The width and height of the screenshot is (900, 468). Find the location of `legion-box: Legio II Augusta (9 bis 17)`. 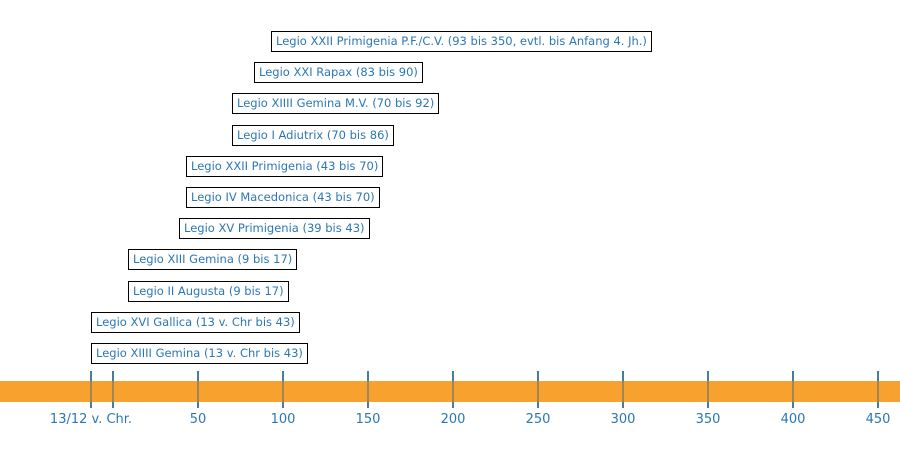

legion-box: Legio II Augusta (9 bis 17) is located at coordinates (208, 291).